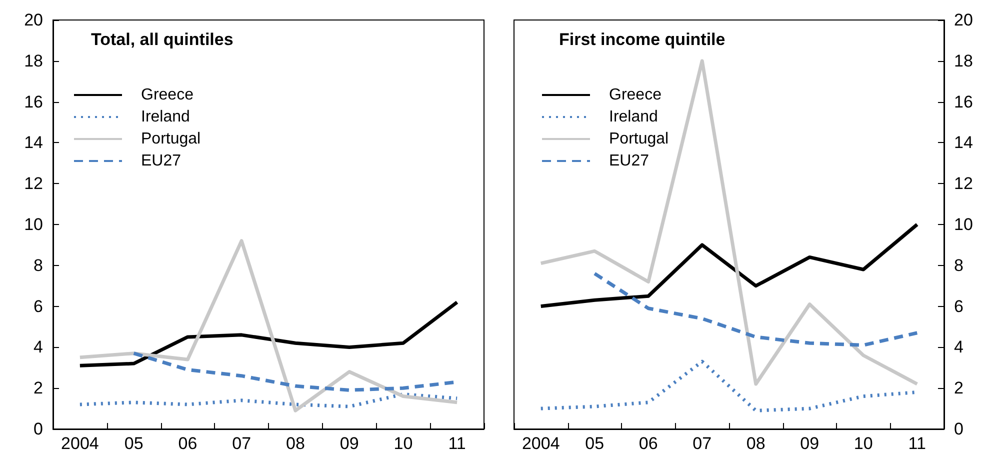 The width and height of the screenshot is (989, 460). I want to click on y-tick-label: 20, so click(33, 20).